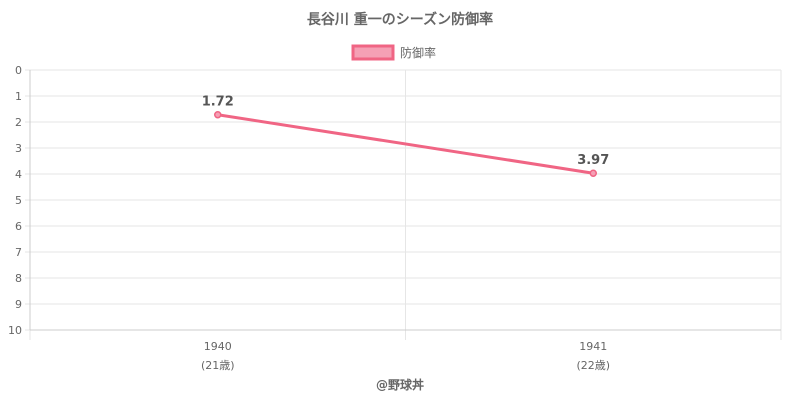 This screenshot has width=800, height=400. What do you see at coordinates (18, 70) in the screenshot?
I see `y-tick-label: 0` at bounding box center [18, 70].